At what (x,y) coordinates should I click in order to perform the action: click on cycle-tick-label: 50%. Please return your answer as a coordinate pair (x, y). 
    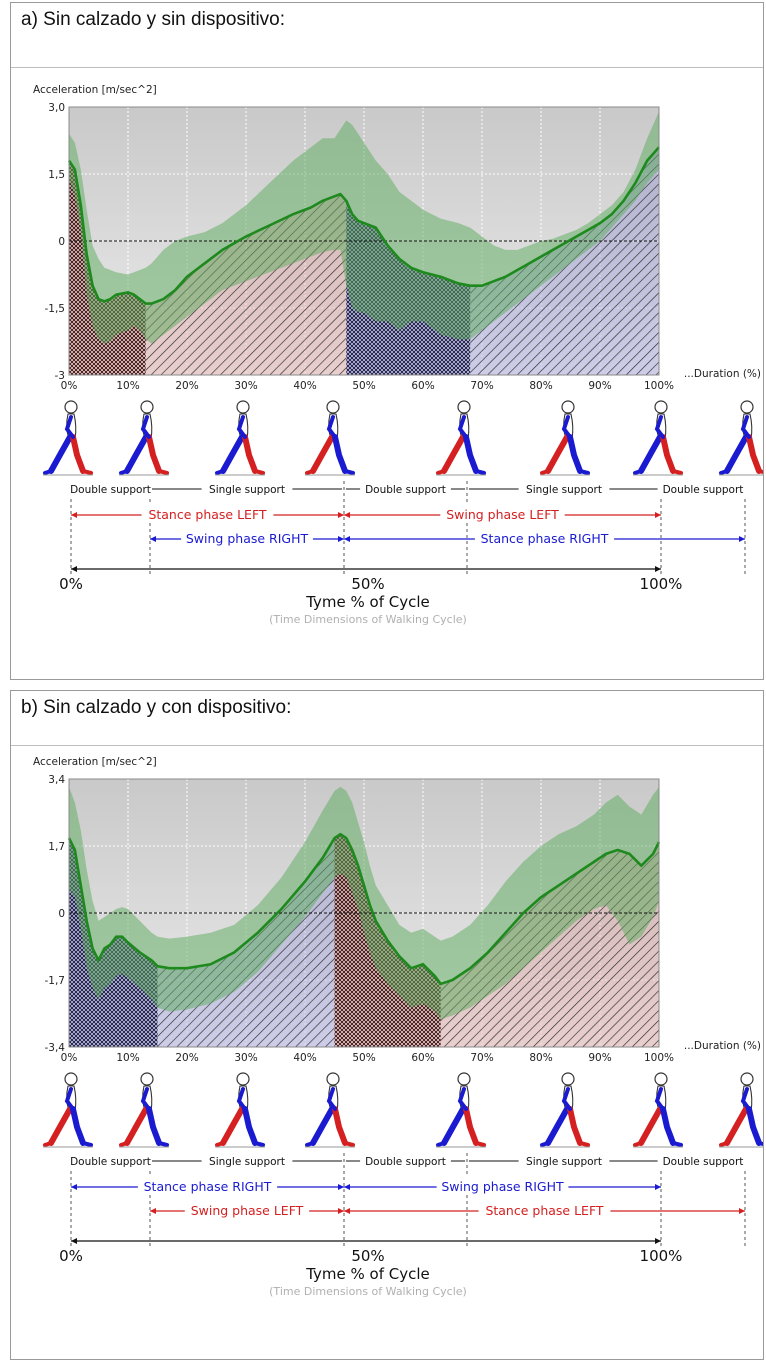
    Looking at the image, I should click on (367, 1256).